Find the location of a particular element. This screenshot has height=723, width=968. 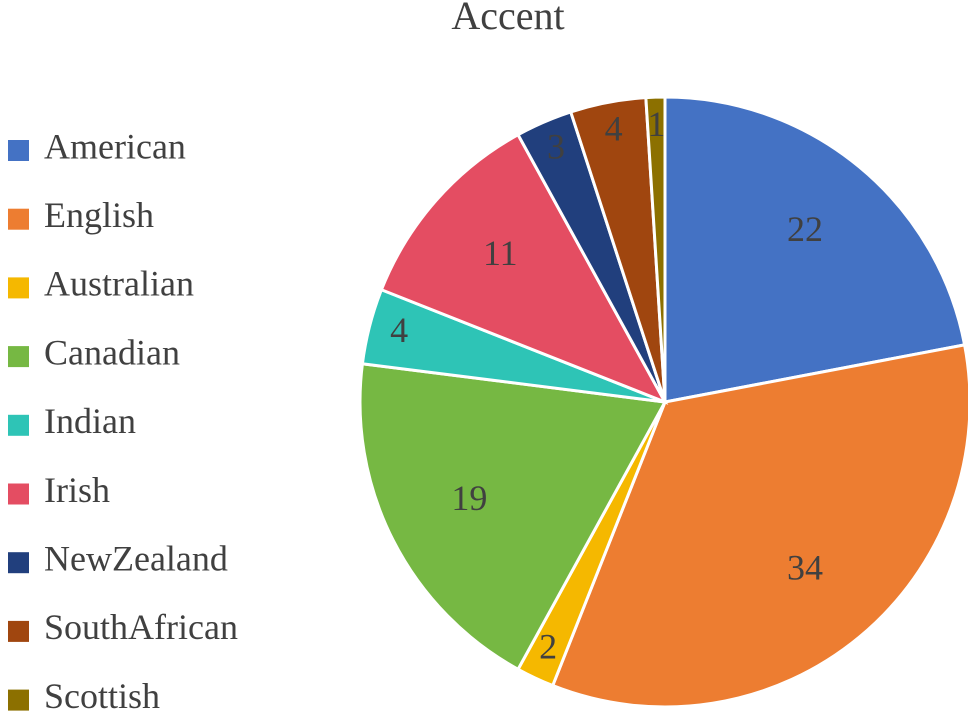

data-label: 19 is located at coordinates (469, 498).